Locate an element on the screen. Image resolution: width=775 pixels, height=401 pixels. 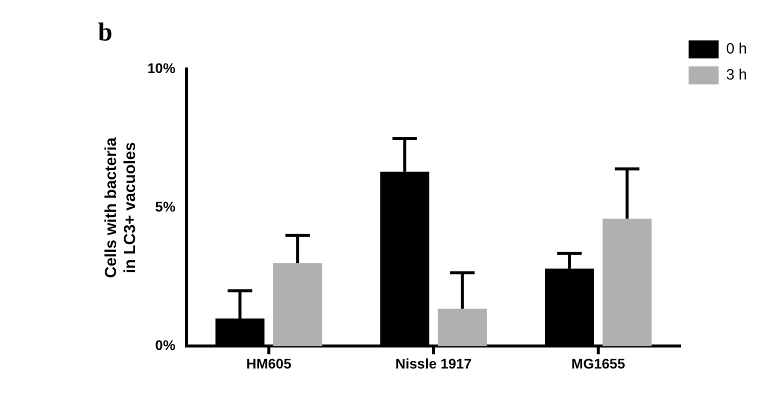
legend-label: 0 h is located at coordinates (737, 49).